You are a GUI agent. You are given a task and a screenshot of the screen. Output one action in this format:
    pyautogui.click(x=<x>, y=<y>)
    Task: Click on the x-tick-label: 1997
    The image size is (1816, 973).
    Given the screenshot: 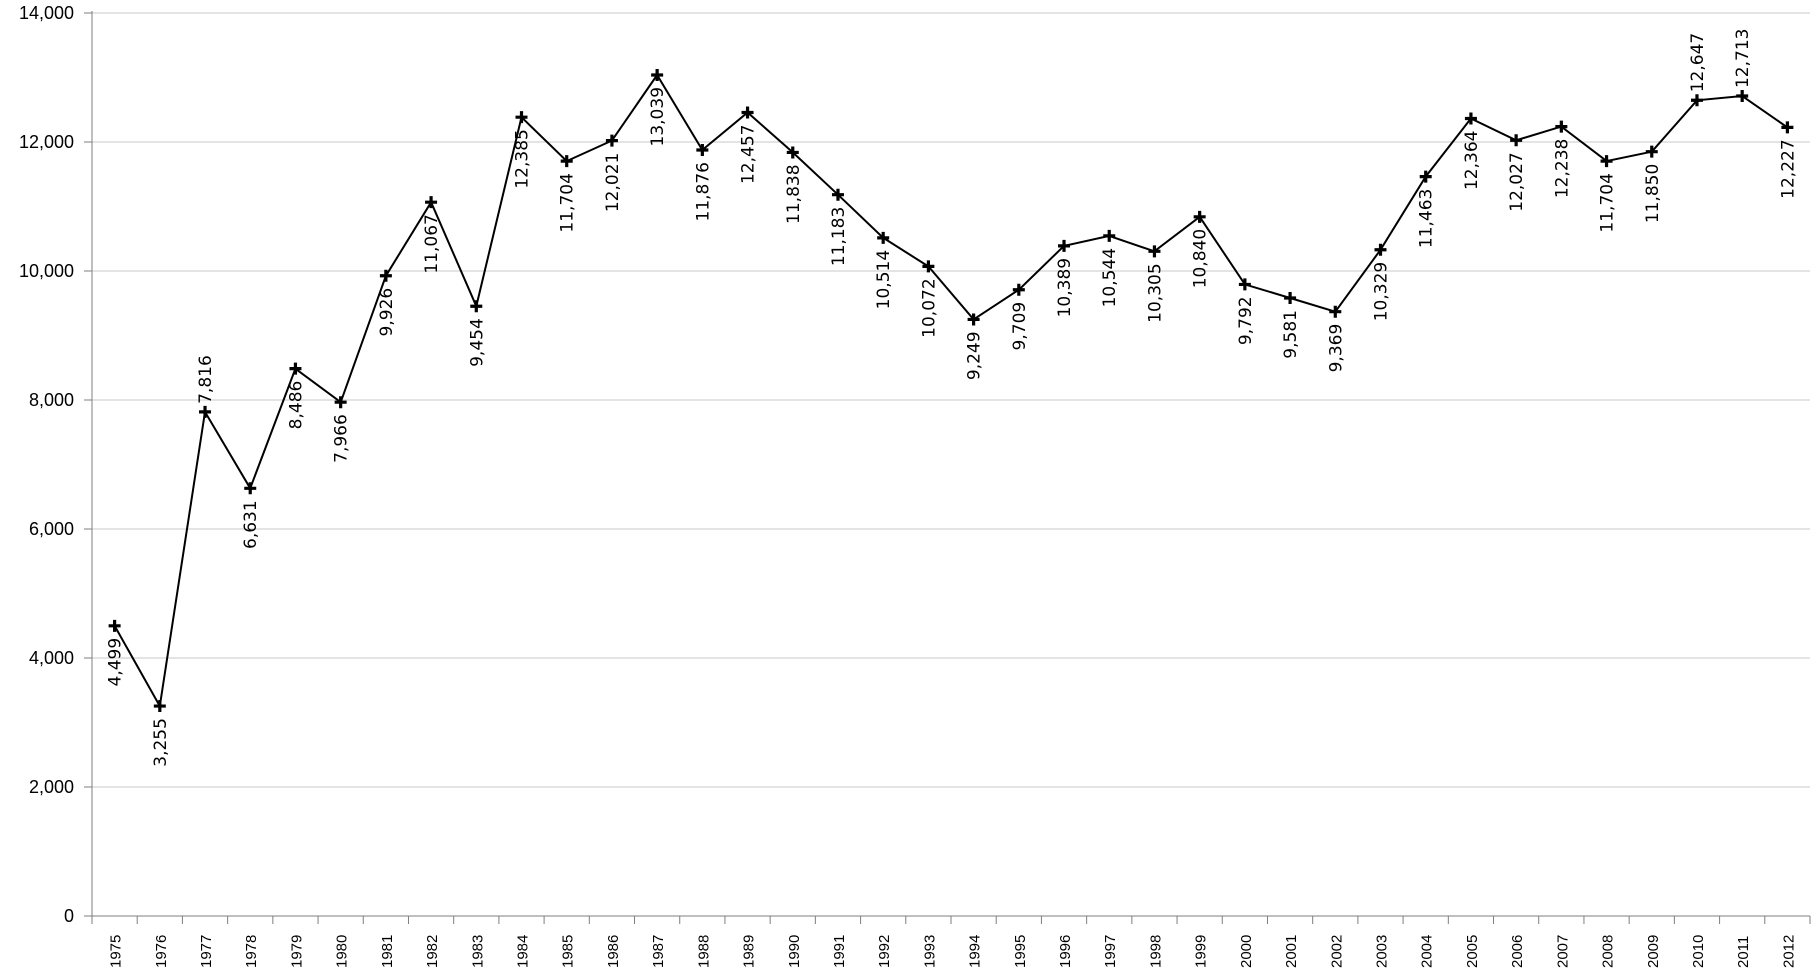 What is the action you would take?
    pyautogui.click(x=1110, y=951)
    